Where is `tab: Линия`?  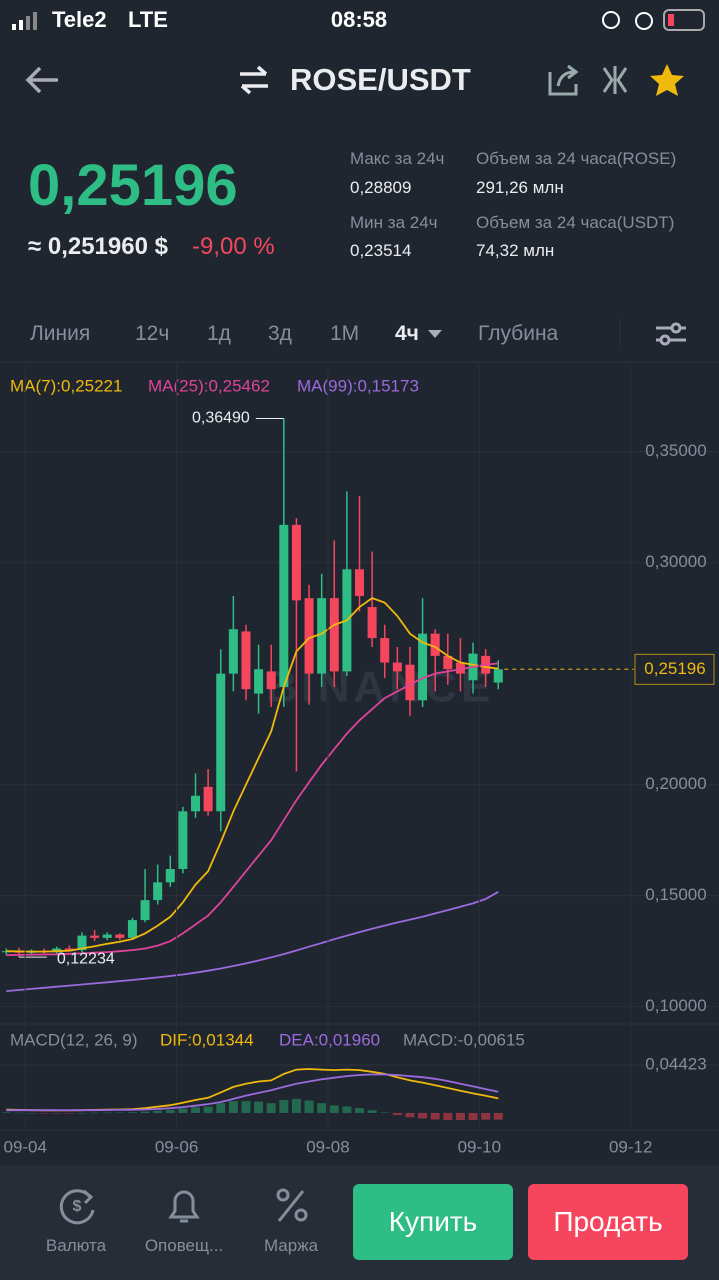
tab: Линия is located at coordinates (60, 333).